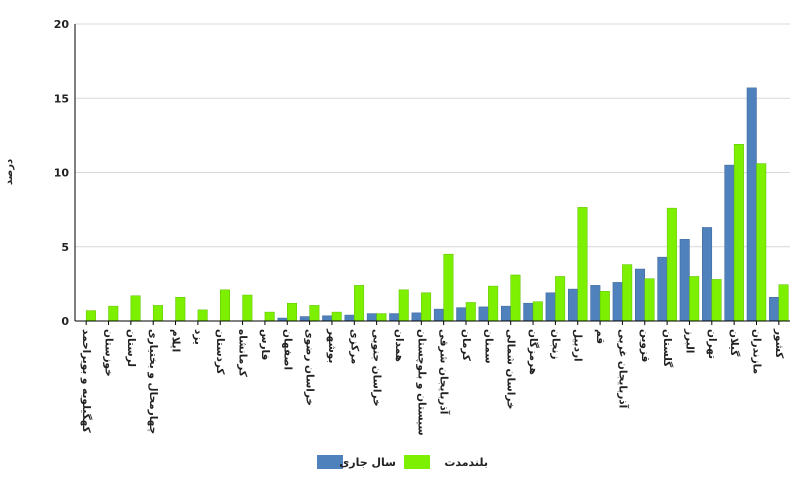 The height and width of the screenshot is (477, 812). What do you see at coordinates (153, 381) in the screenshot?
I see `x-tick-label: چهارمحال و بختیاری` at bounding box center [153, 381].